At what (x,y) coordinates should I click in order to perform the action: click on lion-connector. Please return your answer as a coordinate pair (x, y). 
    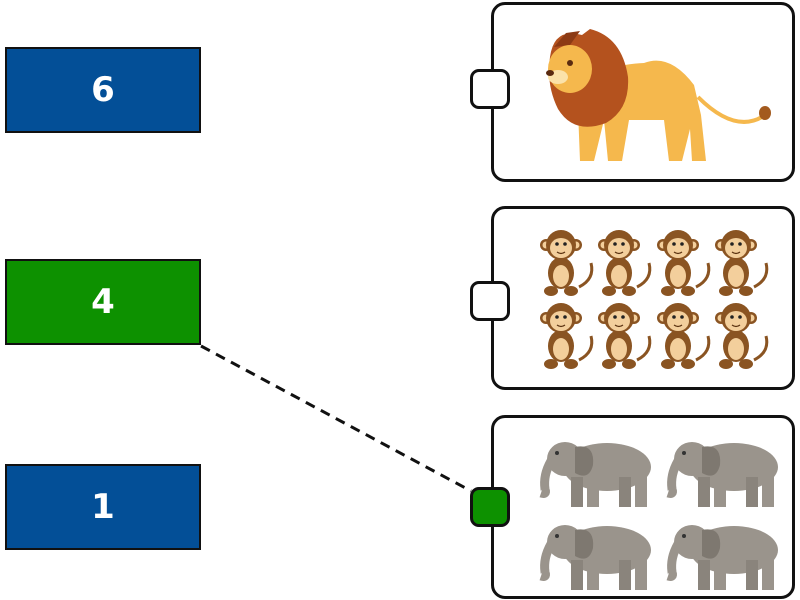
    Looking at the image, I should click on (490, 89).